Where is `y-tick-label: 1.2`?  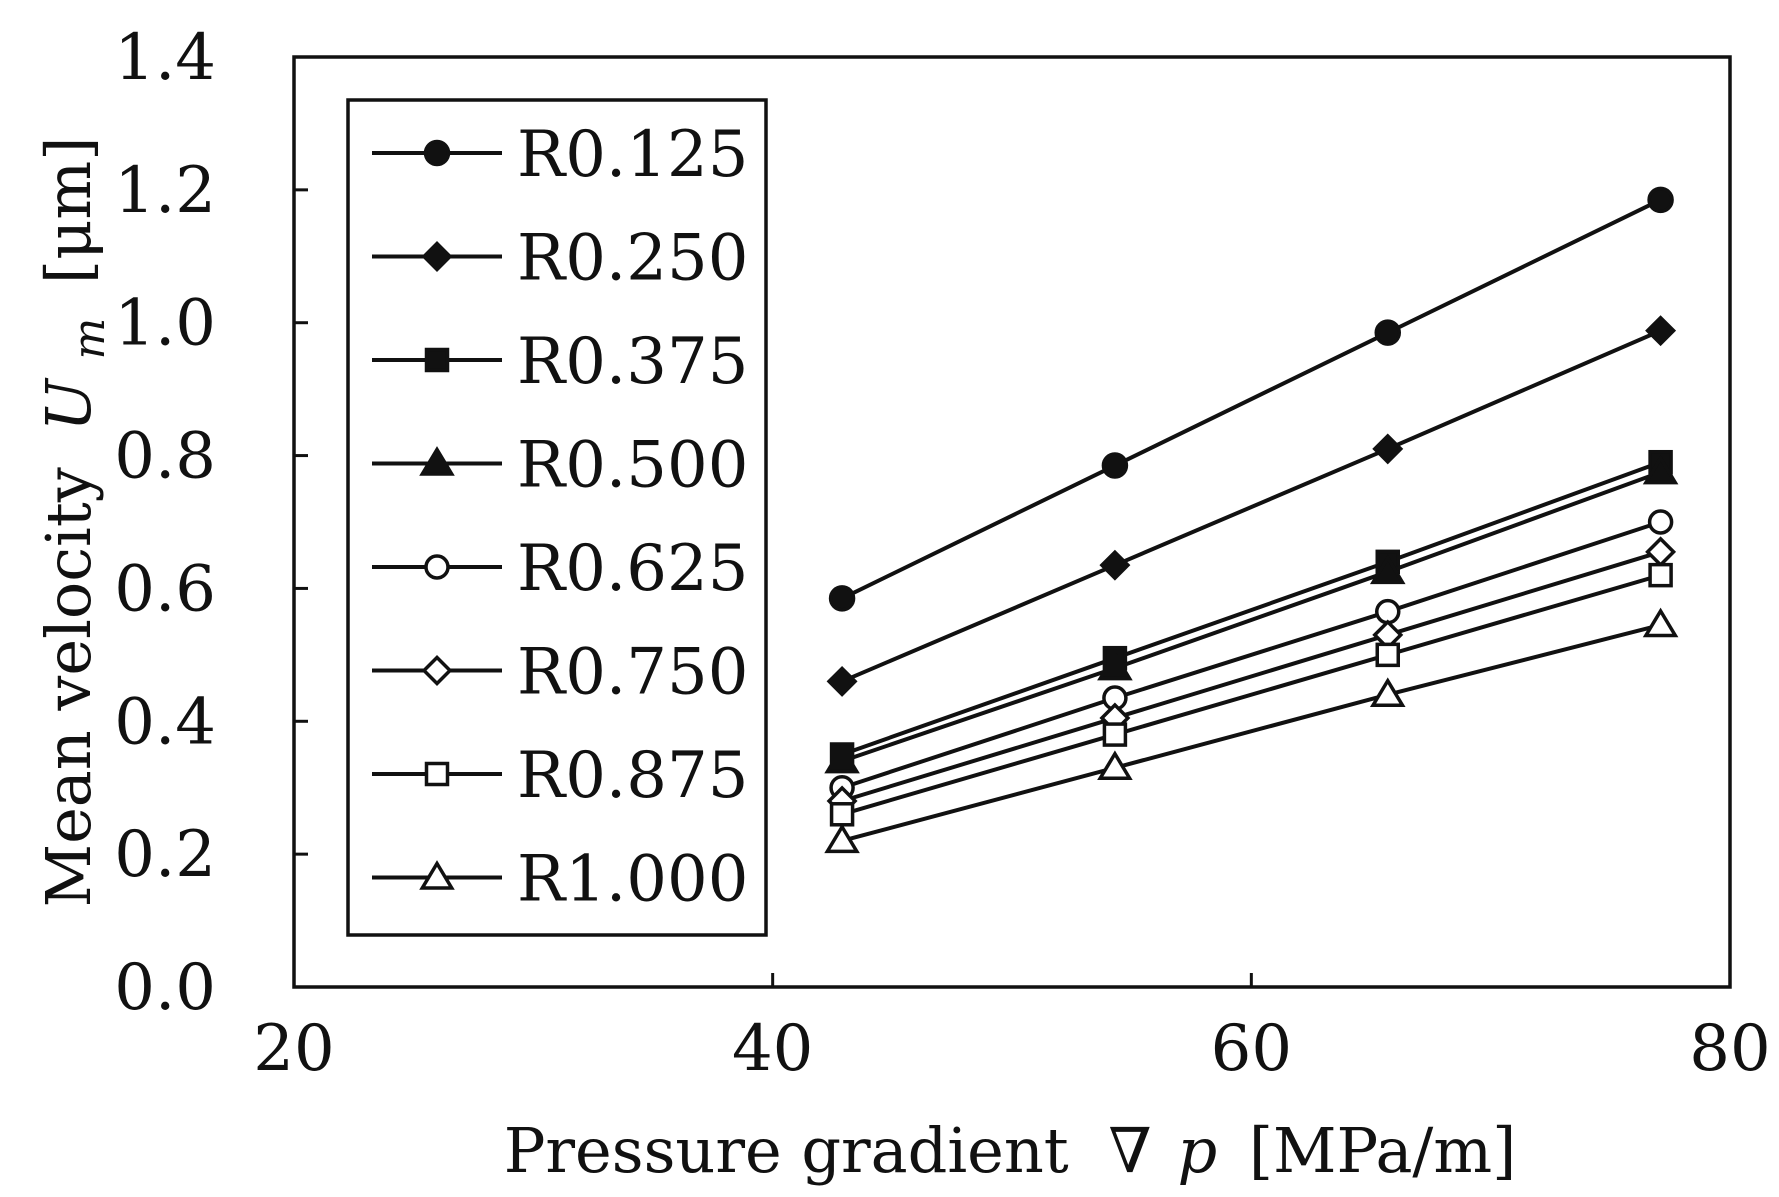 y-tick-label: 1.2 is located at coordinates (165, 191).